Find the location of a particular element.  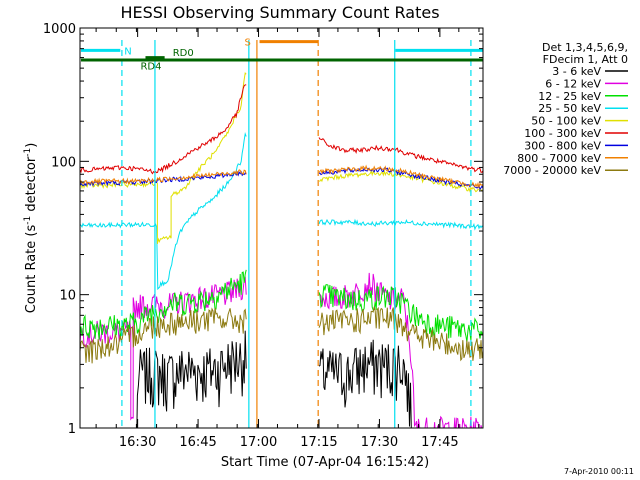

footer-timestamp: 7-Apr-2010 00:11 is located at coordinates (599, 471).